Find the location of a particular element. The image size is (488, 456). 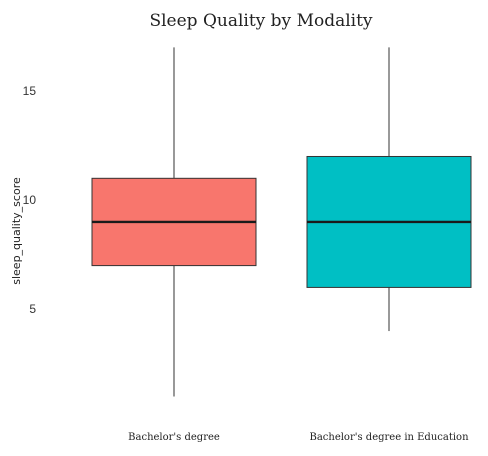

y-tick-label: 15 is located at coordinates (30, 91).